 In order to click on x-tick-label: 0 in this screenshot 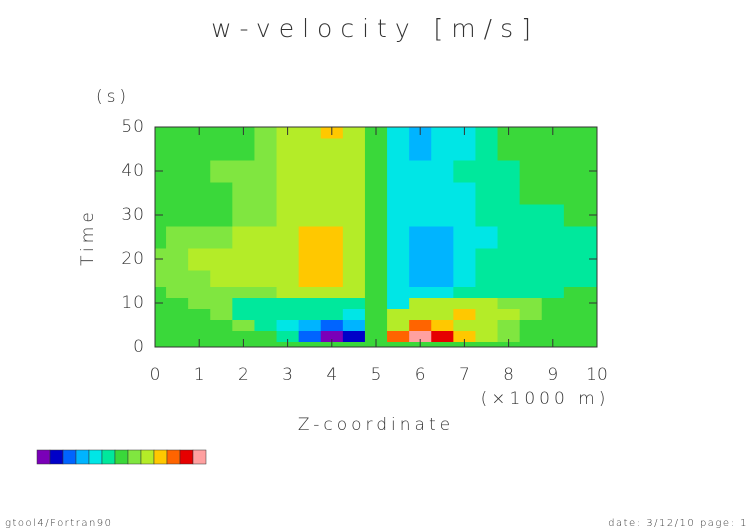, I will do `click(155, 375)`.